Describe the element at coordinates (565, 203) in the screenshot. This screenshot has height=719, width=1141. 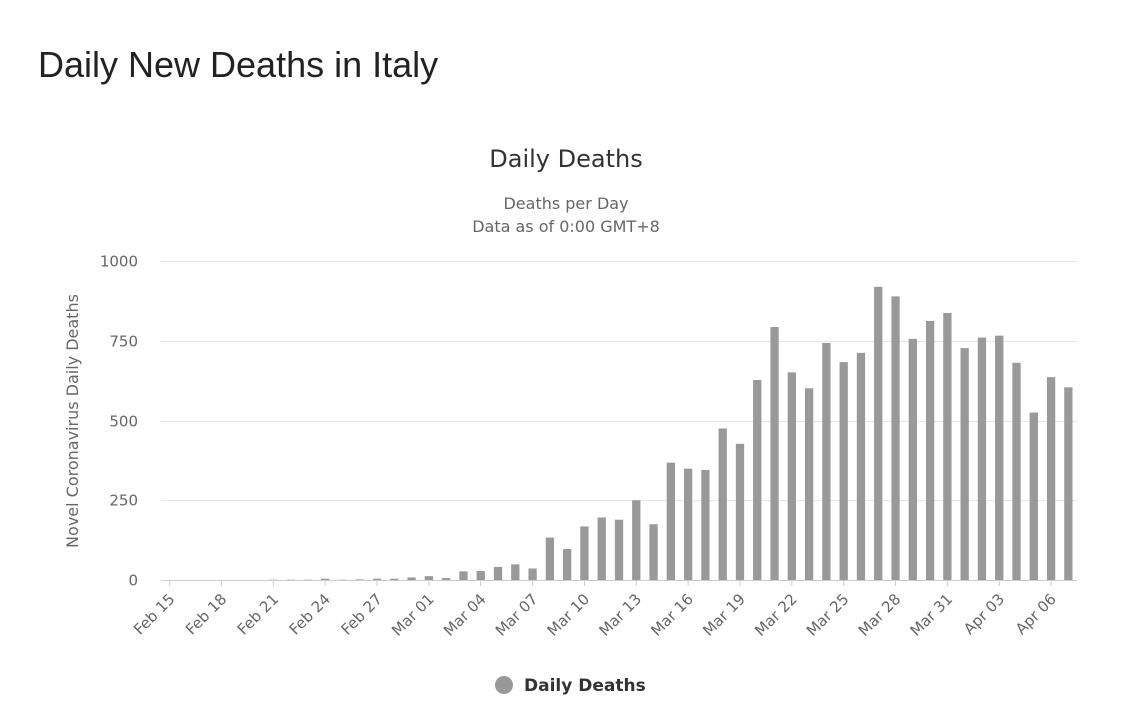
I see `chart-subtitle-line-1: Deaths per Day` at that location.